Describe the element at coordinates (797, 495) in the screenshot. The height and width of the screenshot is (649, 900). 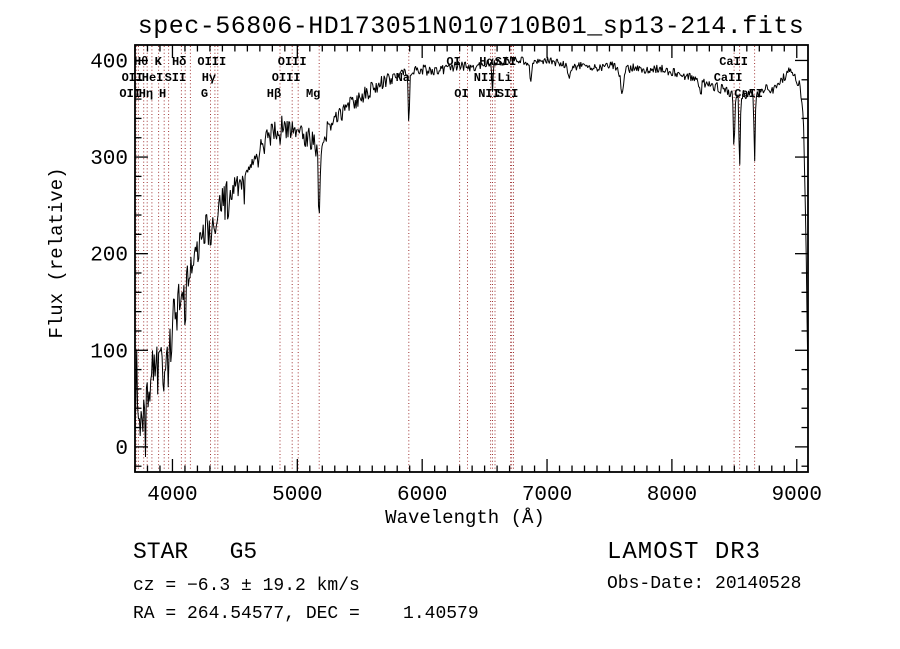
I see `x-tick-label: 9000` at that location.